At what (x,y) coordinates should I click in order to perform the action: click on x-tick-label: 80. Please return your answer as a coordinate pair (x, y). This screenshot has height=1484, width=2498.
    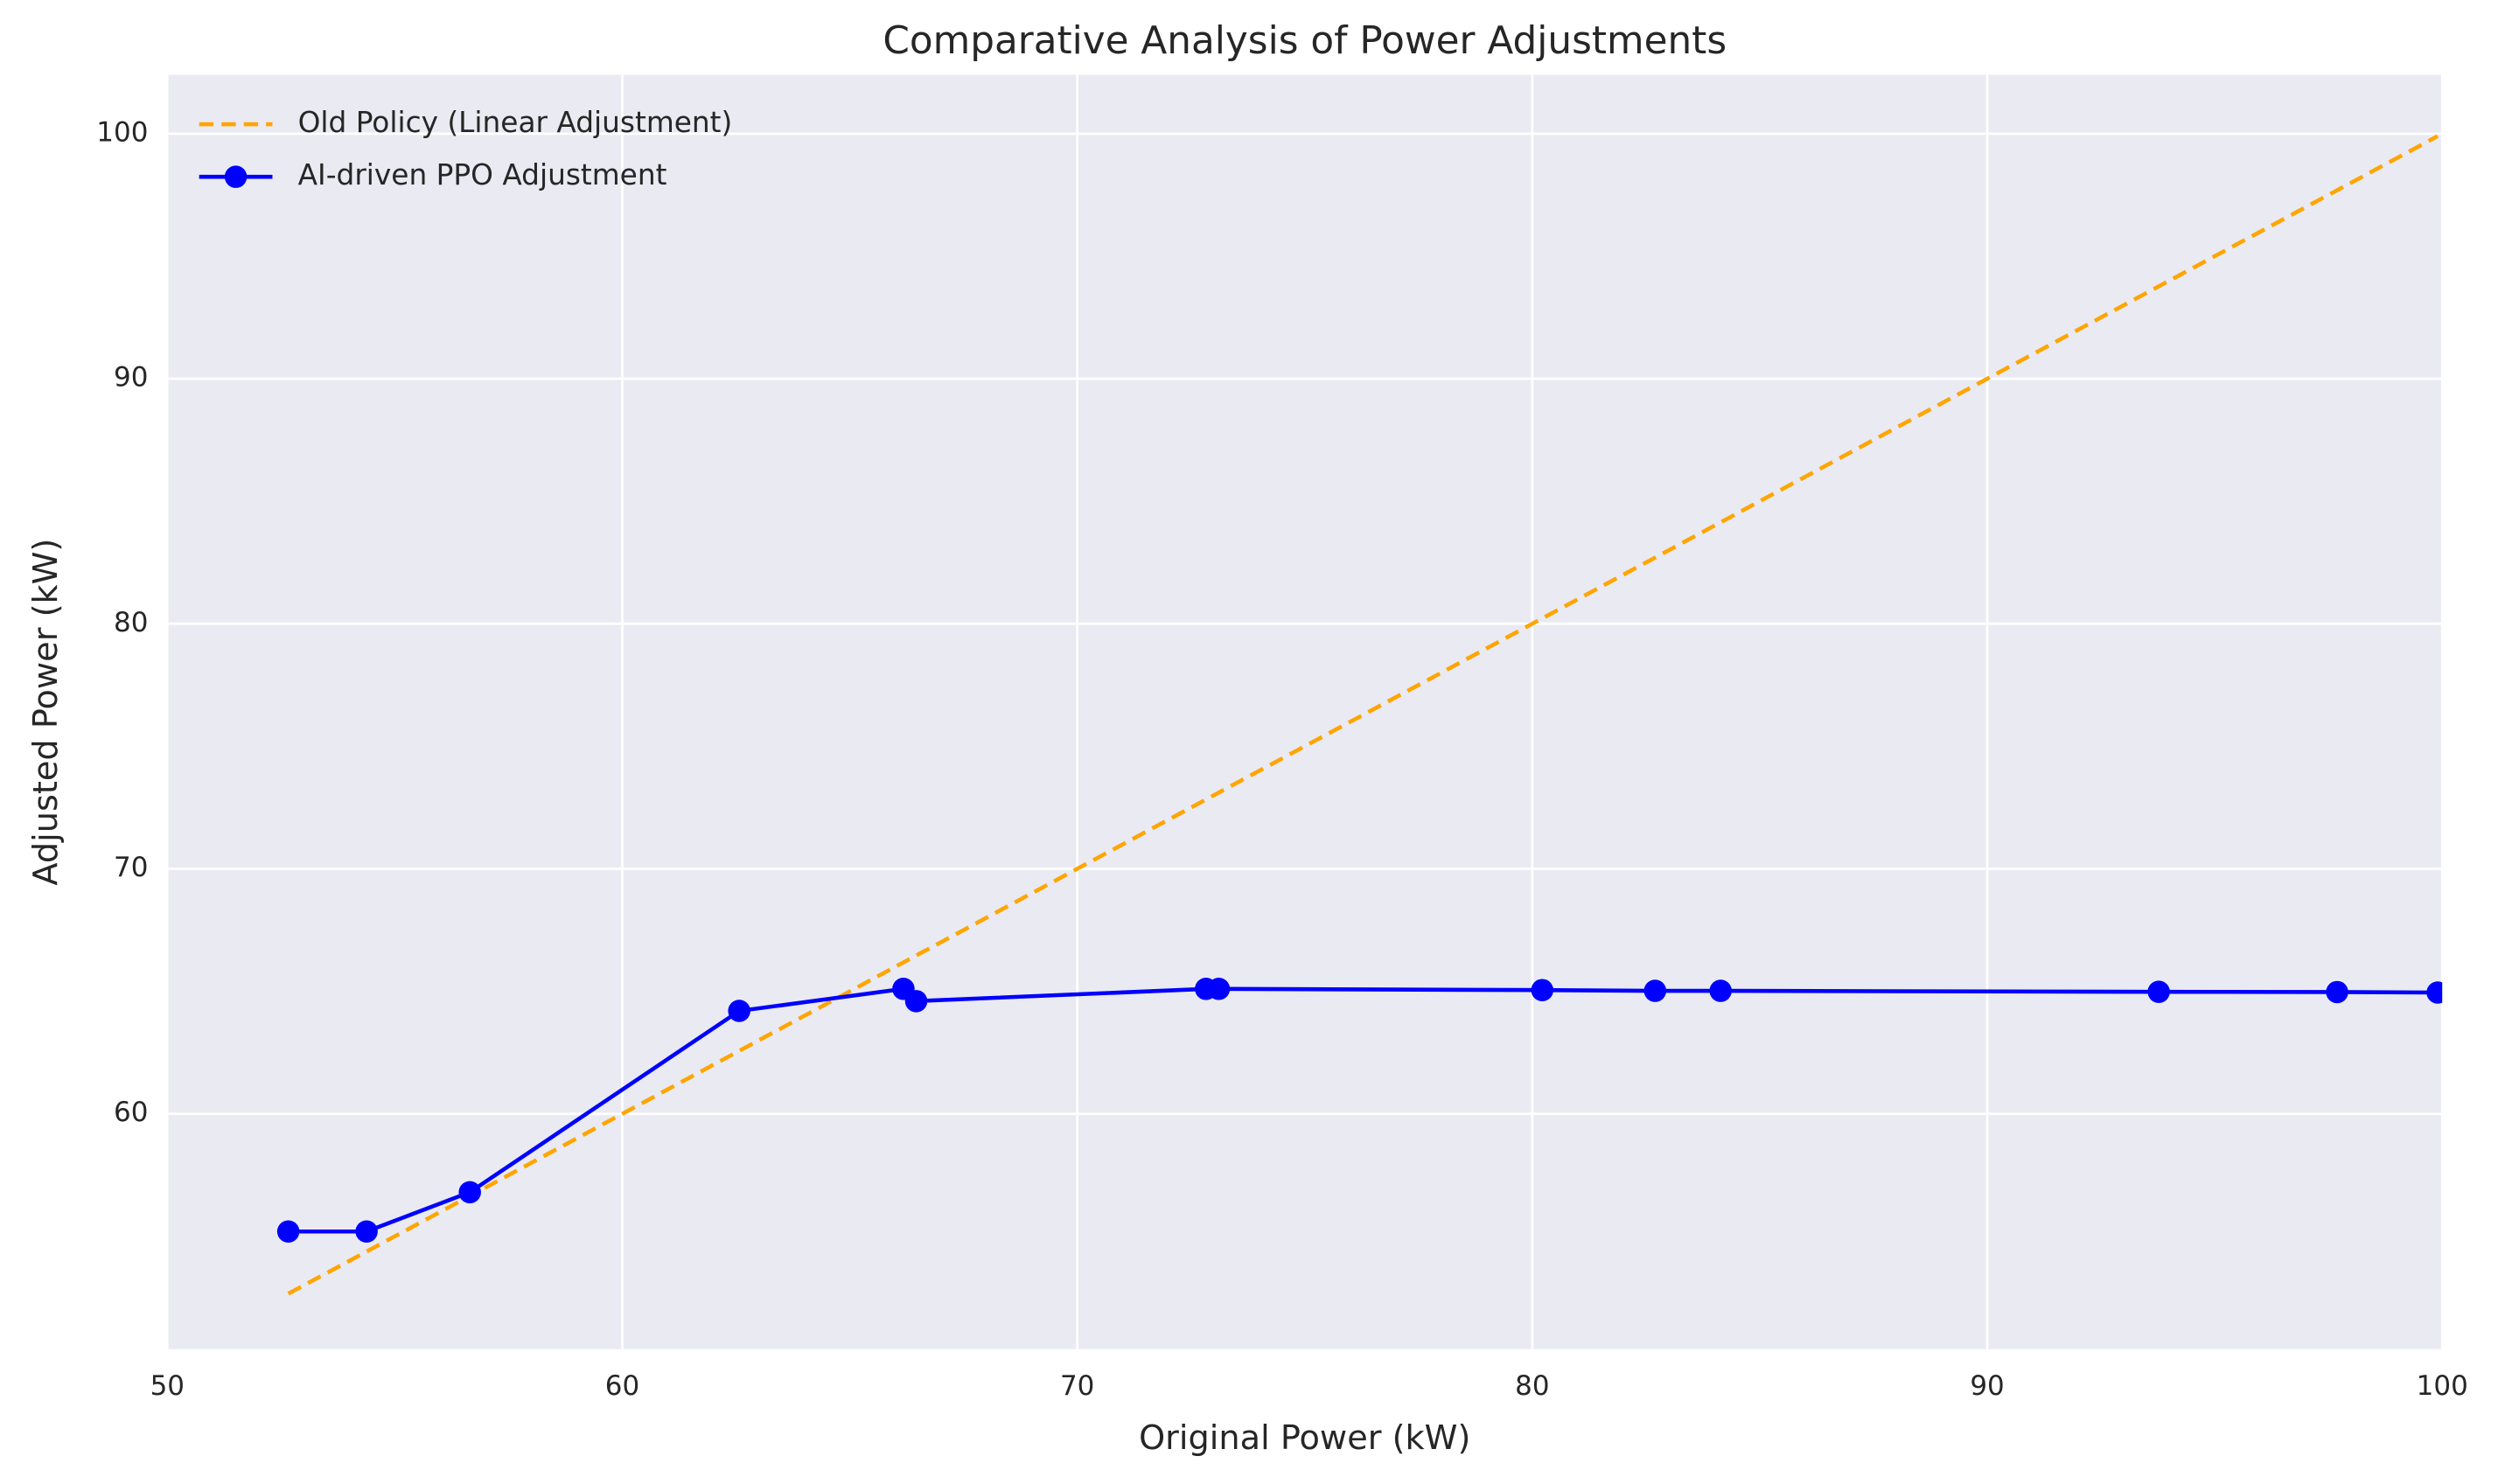
    Looking at the image, I should click on (1532, 1386).